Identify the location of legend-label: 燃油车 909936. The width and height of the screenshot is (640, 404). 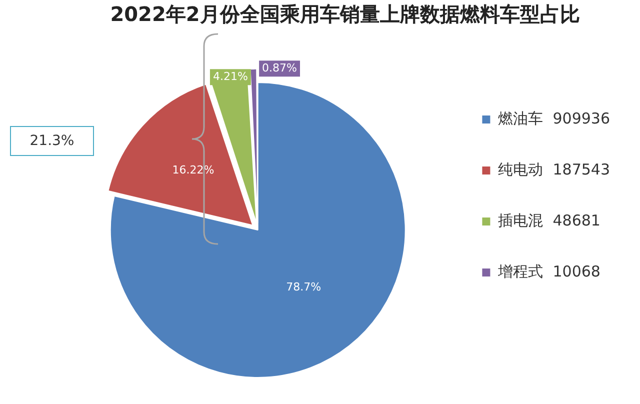
(554, 118).